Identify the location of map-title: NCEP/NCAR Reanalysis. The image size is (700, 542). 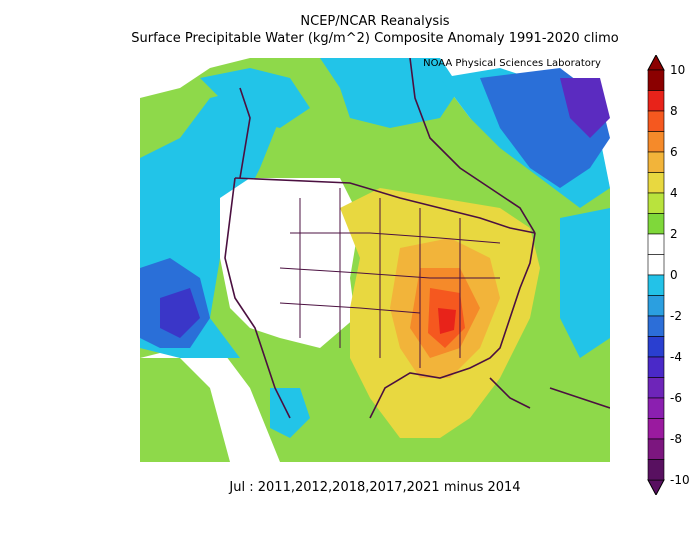
(375, 21).